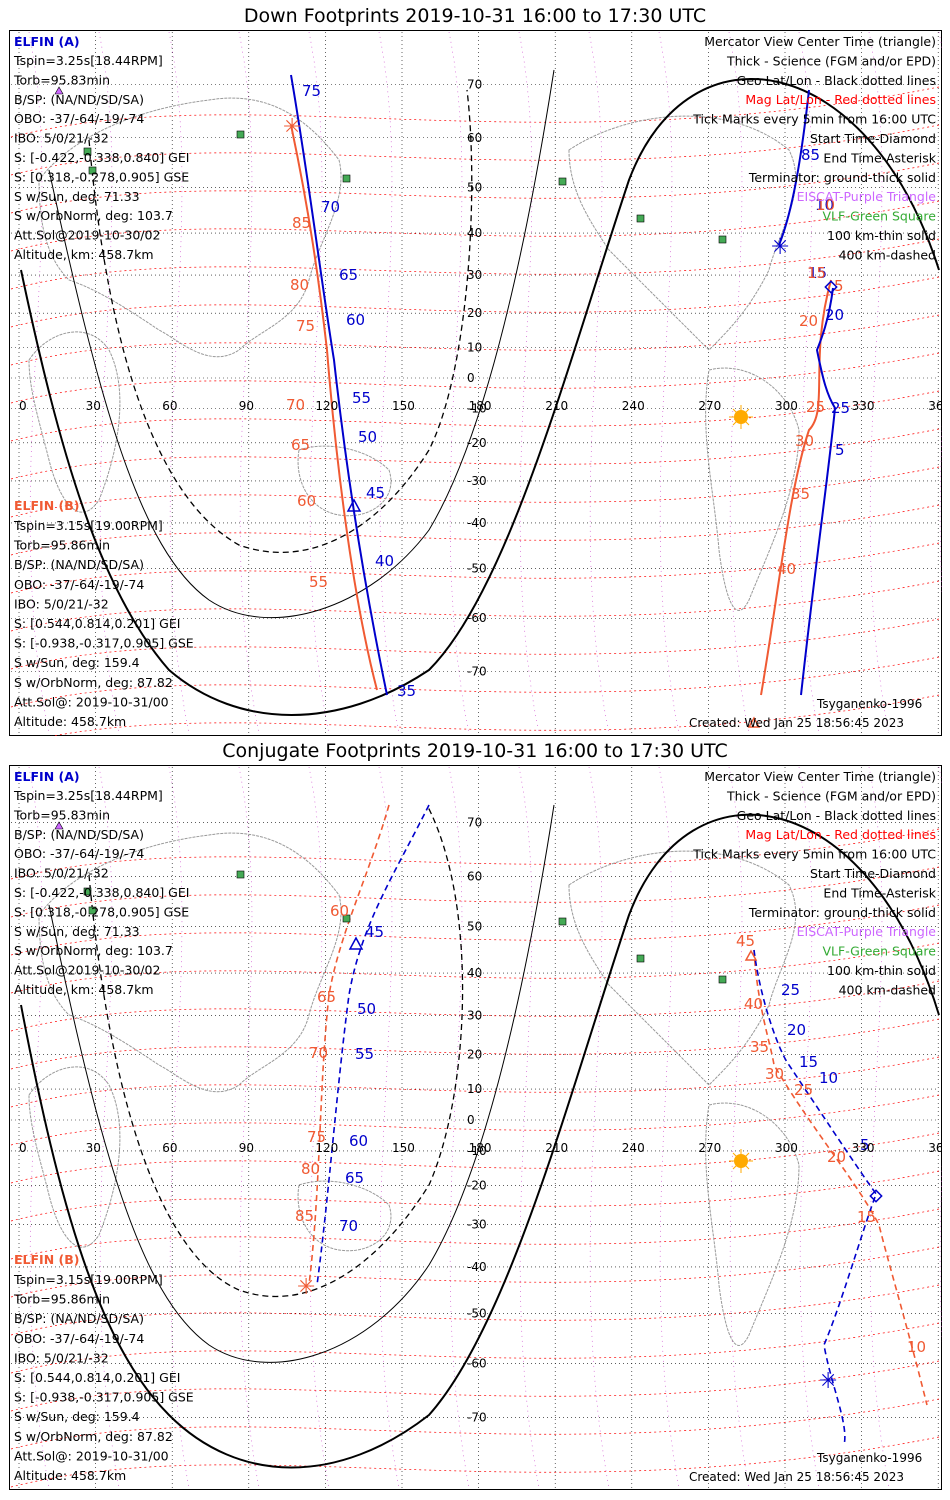 This screenshot has width=950, height=1500. Describe the element at coordinates (840, 450) in the screenshot. I see `elfin-a-tick-label: 5` at that location.